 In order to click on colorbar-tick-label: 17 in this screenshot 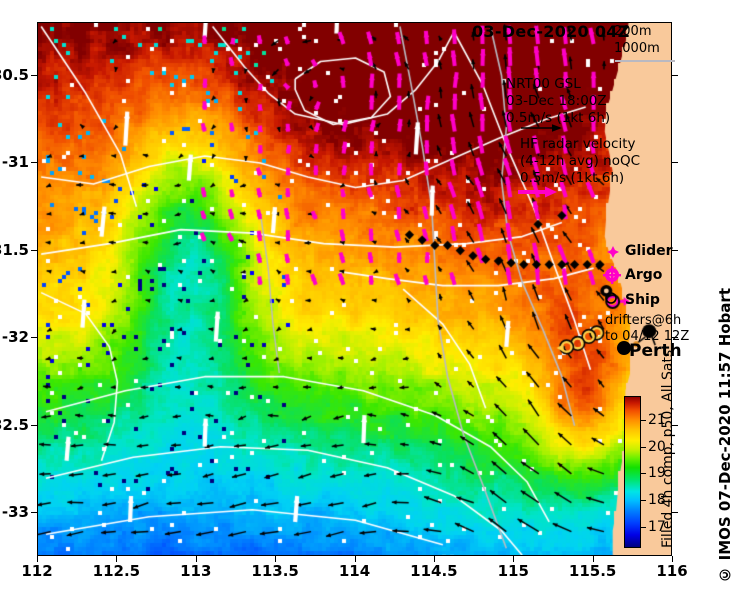, I will do `click(657, 526)`.